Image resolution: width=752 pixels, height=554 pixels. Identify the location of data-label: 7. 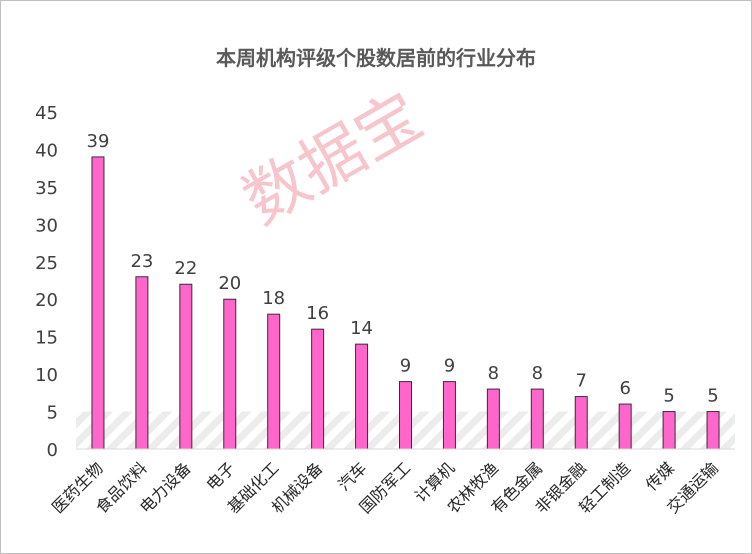
(581, 381).